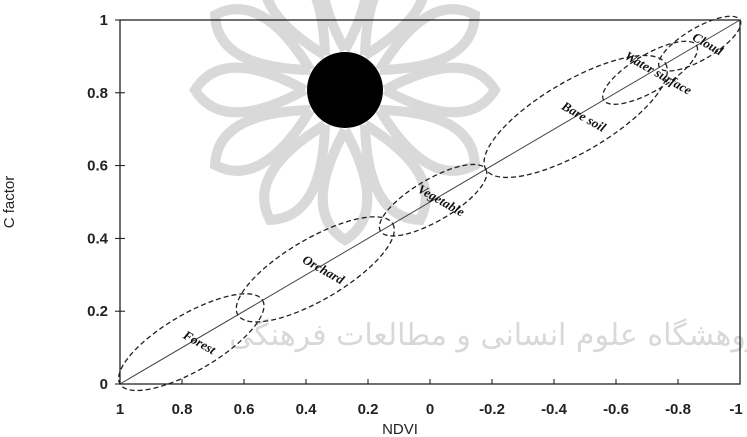 The image size is (747, 437). I want to click on class-label: Cloud, so click(708, 43).